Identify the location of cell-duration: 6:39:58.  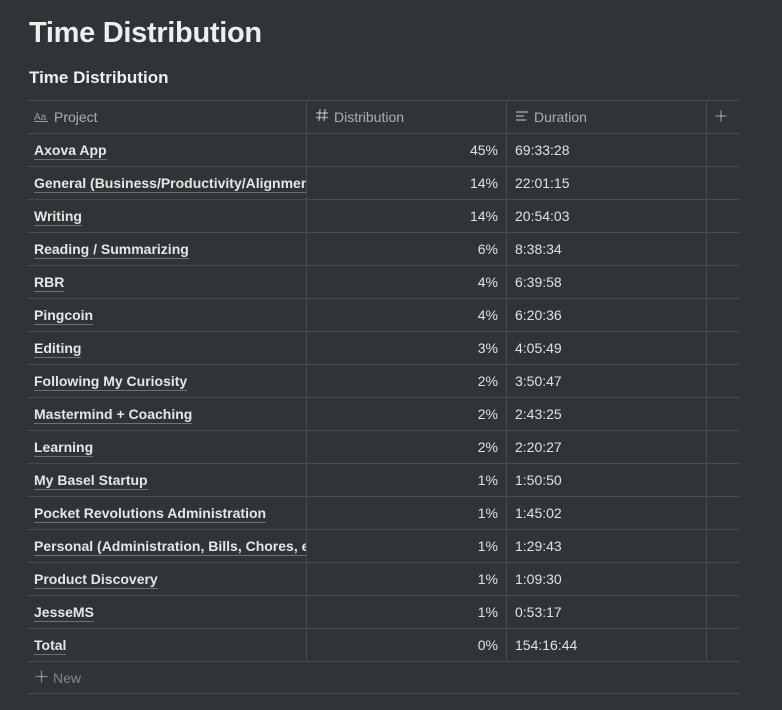
(607, 282).